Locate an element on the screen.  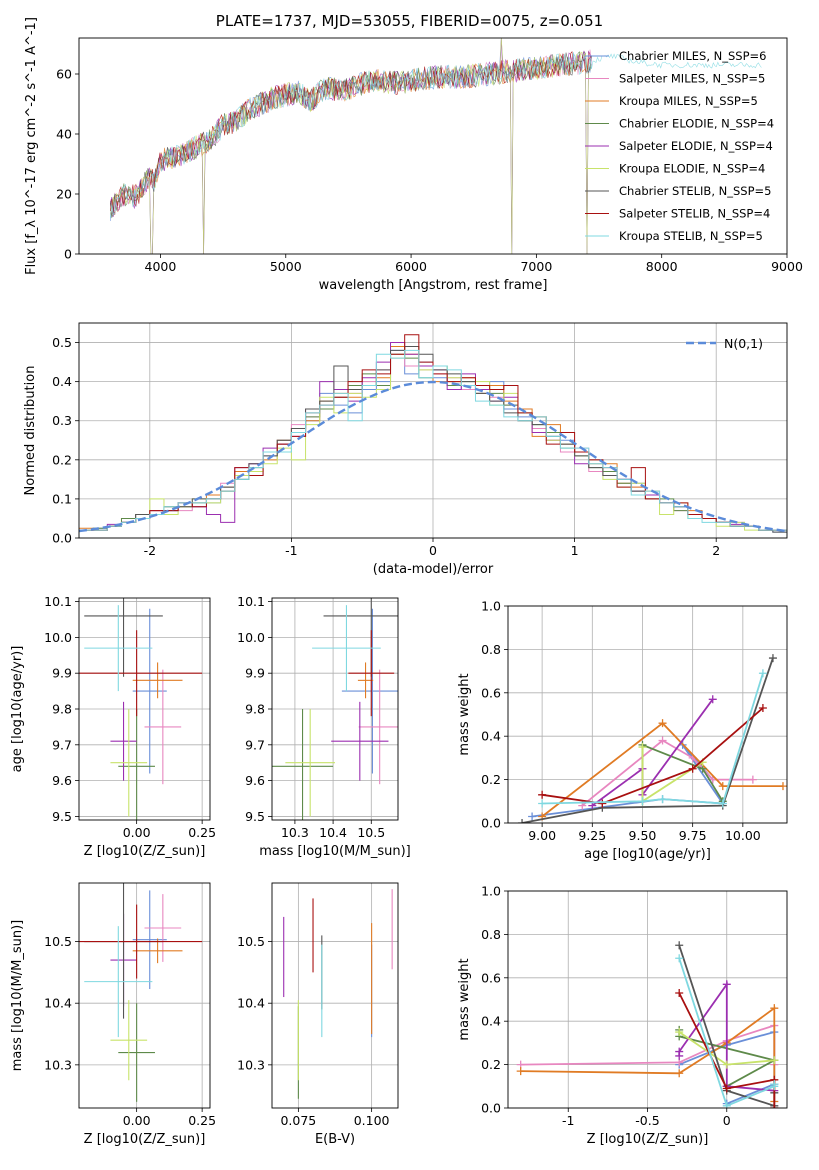
legend-label-chabrier_miles: Chabrier MILES, N_SSP=6 is located at coordinates (692, 56).